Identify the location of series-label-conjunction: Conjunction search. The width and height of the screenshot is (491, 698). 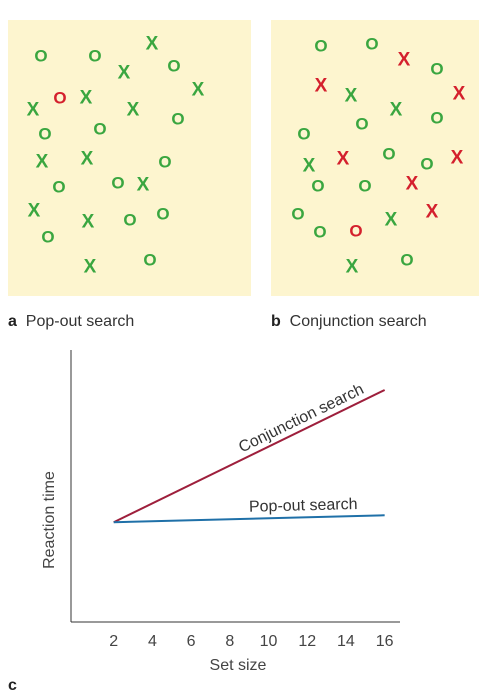
(301, 418).